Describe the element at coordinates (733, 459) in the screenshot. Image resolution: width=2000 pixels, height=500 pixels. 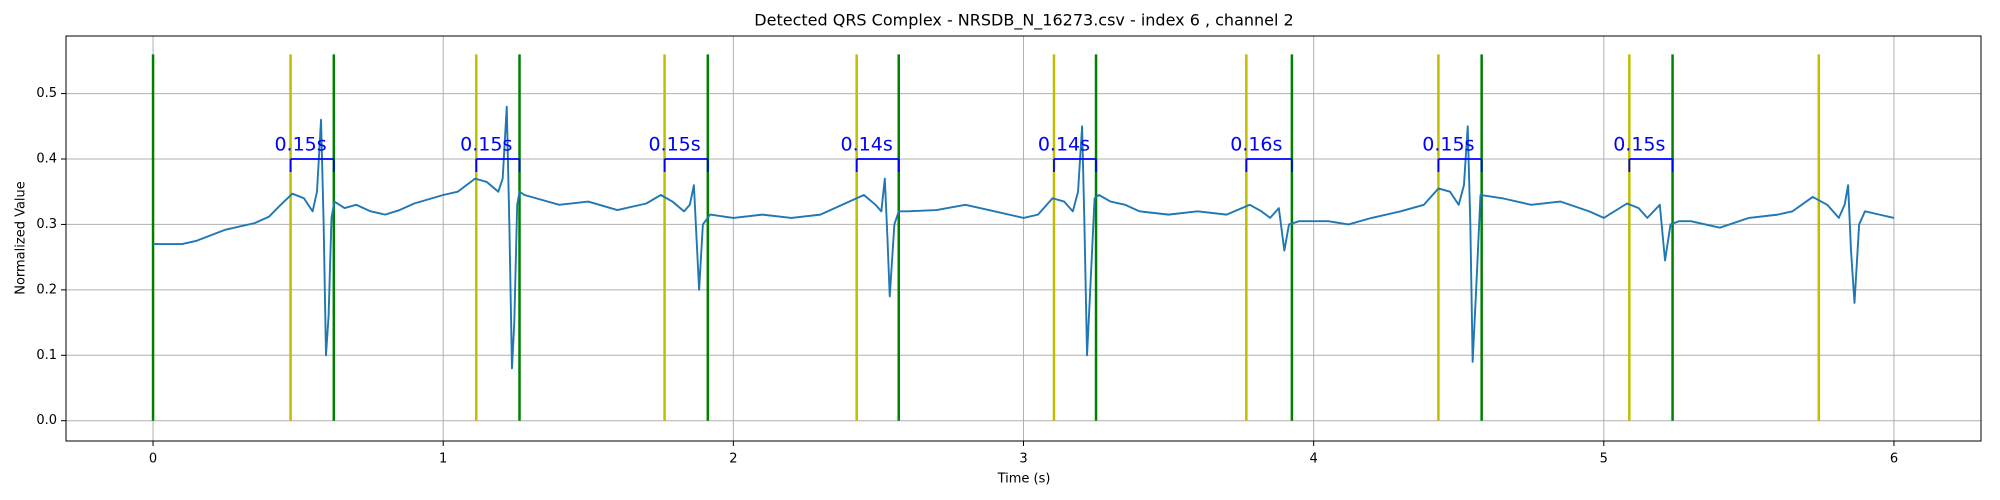
I see `x-tick-label: 2` at that location.